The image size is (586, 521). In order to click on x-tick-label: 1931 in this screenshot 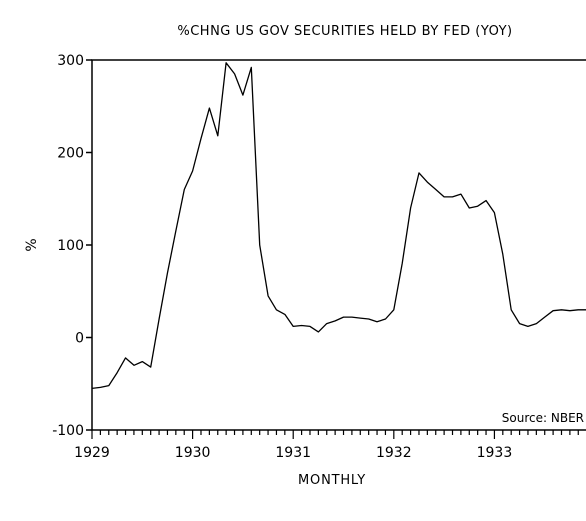, I will do `click(293, 453)`.